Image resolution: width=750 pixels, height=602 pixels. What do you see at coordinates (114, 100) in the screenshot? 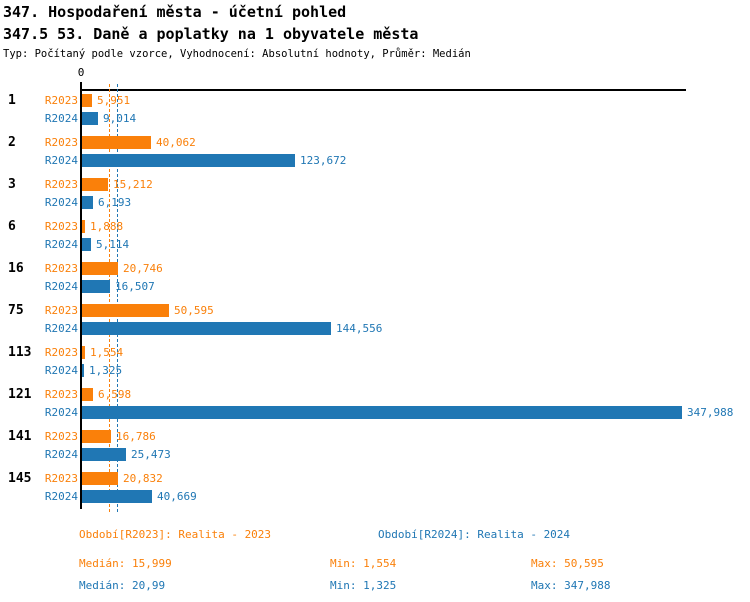
I see `bar-value-label: 5,951` at bounding box center [114, 100].